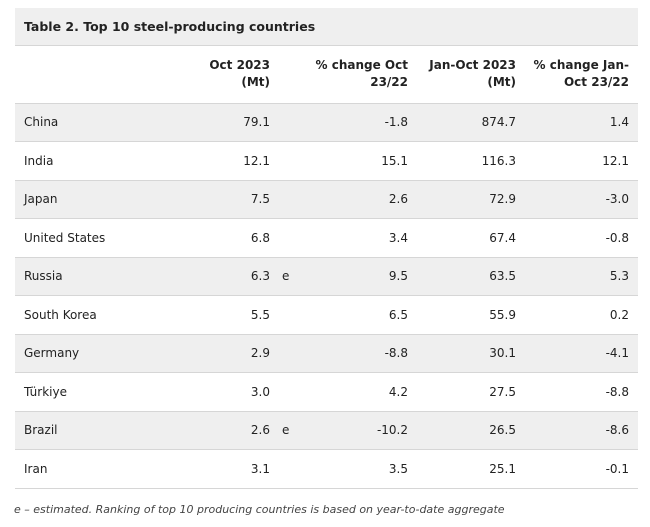  What do you see at coordinates (39, 160) in the screenshot?
I see `cell-country: India` at bounding box center [39, 160].